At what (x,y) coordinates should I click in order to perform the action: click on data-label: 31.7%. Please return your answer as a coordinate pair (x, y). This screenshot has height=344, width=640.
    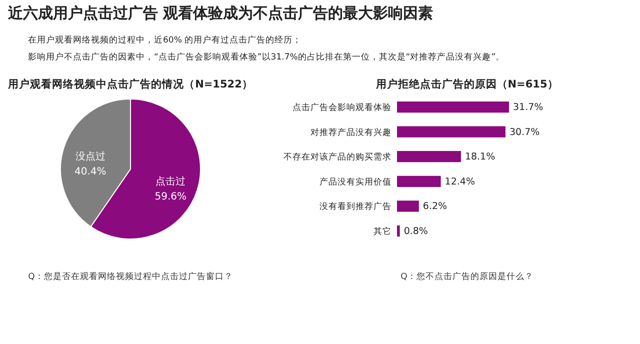
    Looking at the image, I should click on (528, 108).